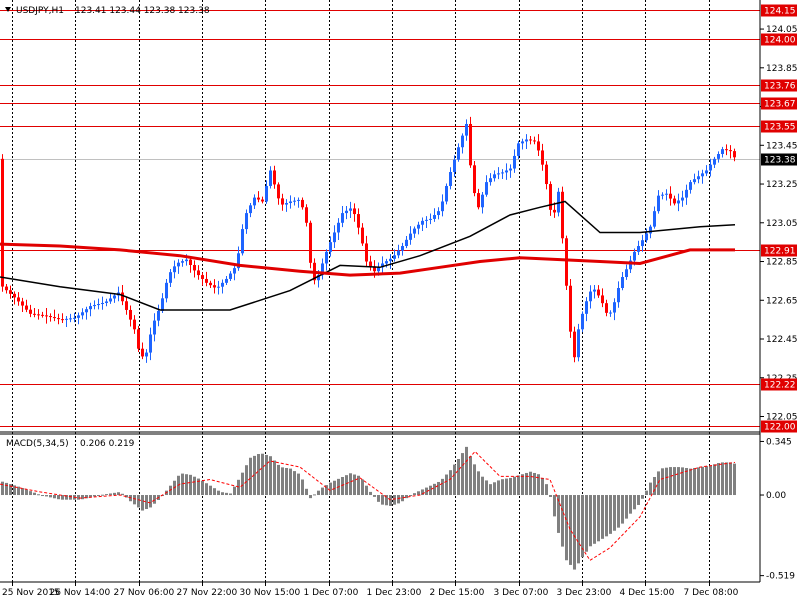  What do you see at coordinates (779, 442) in the screenshot?
I see `macd-tick-label: 0.345` at bounding box center [779, 442].